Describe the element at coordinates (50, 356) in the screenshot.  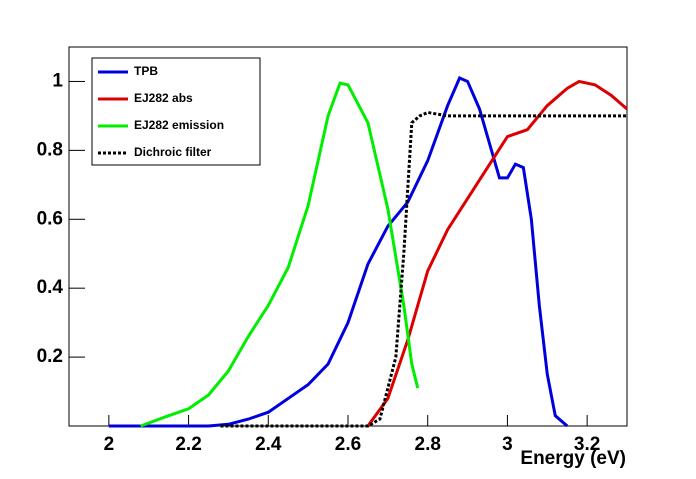
I see `y-tick-label: 0.2` at that location.